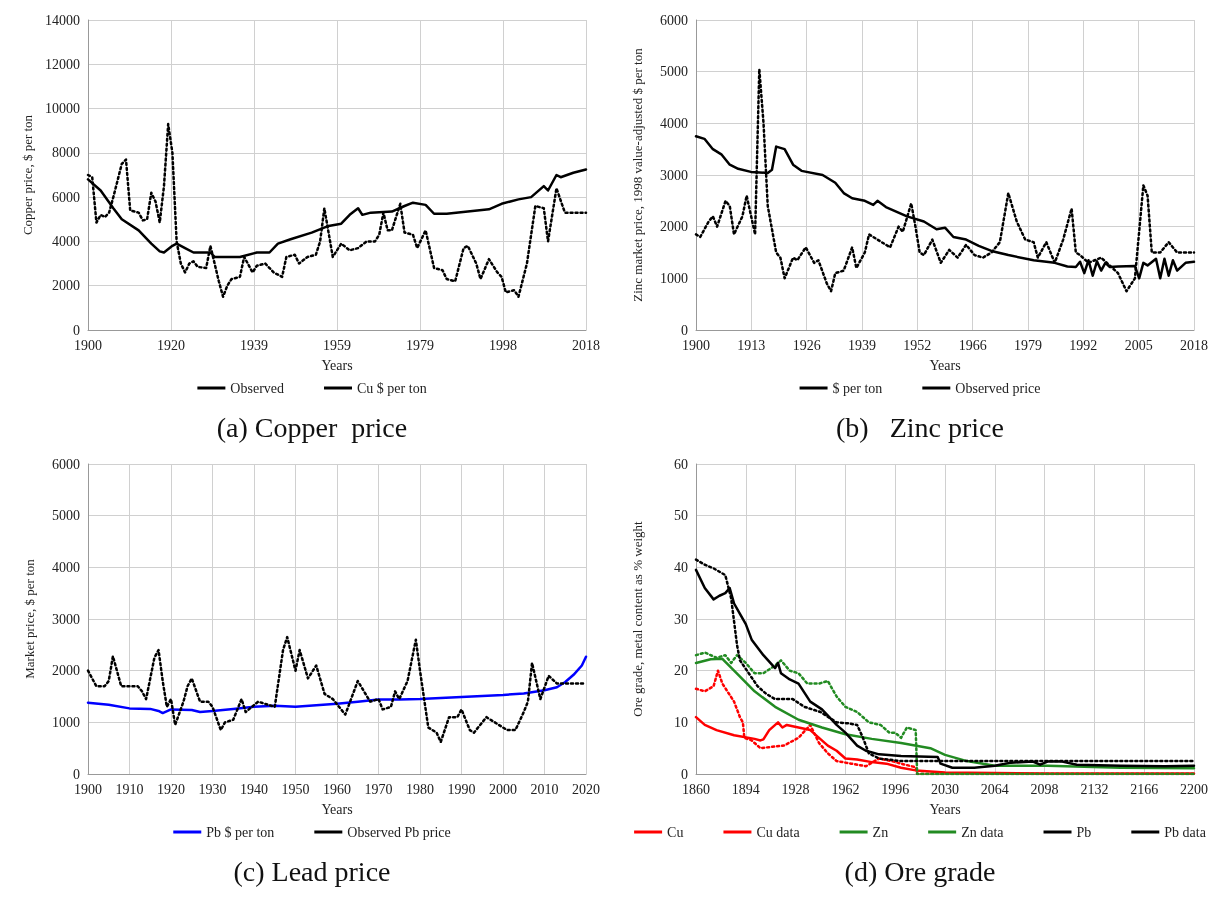 Image resolution: width=1232 pixels, height=899 pixels. What do you see at coordinates (1144, 789) in the screenshot?
I see `x-tick-label: 2166` at bounding box center [1144, 789].